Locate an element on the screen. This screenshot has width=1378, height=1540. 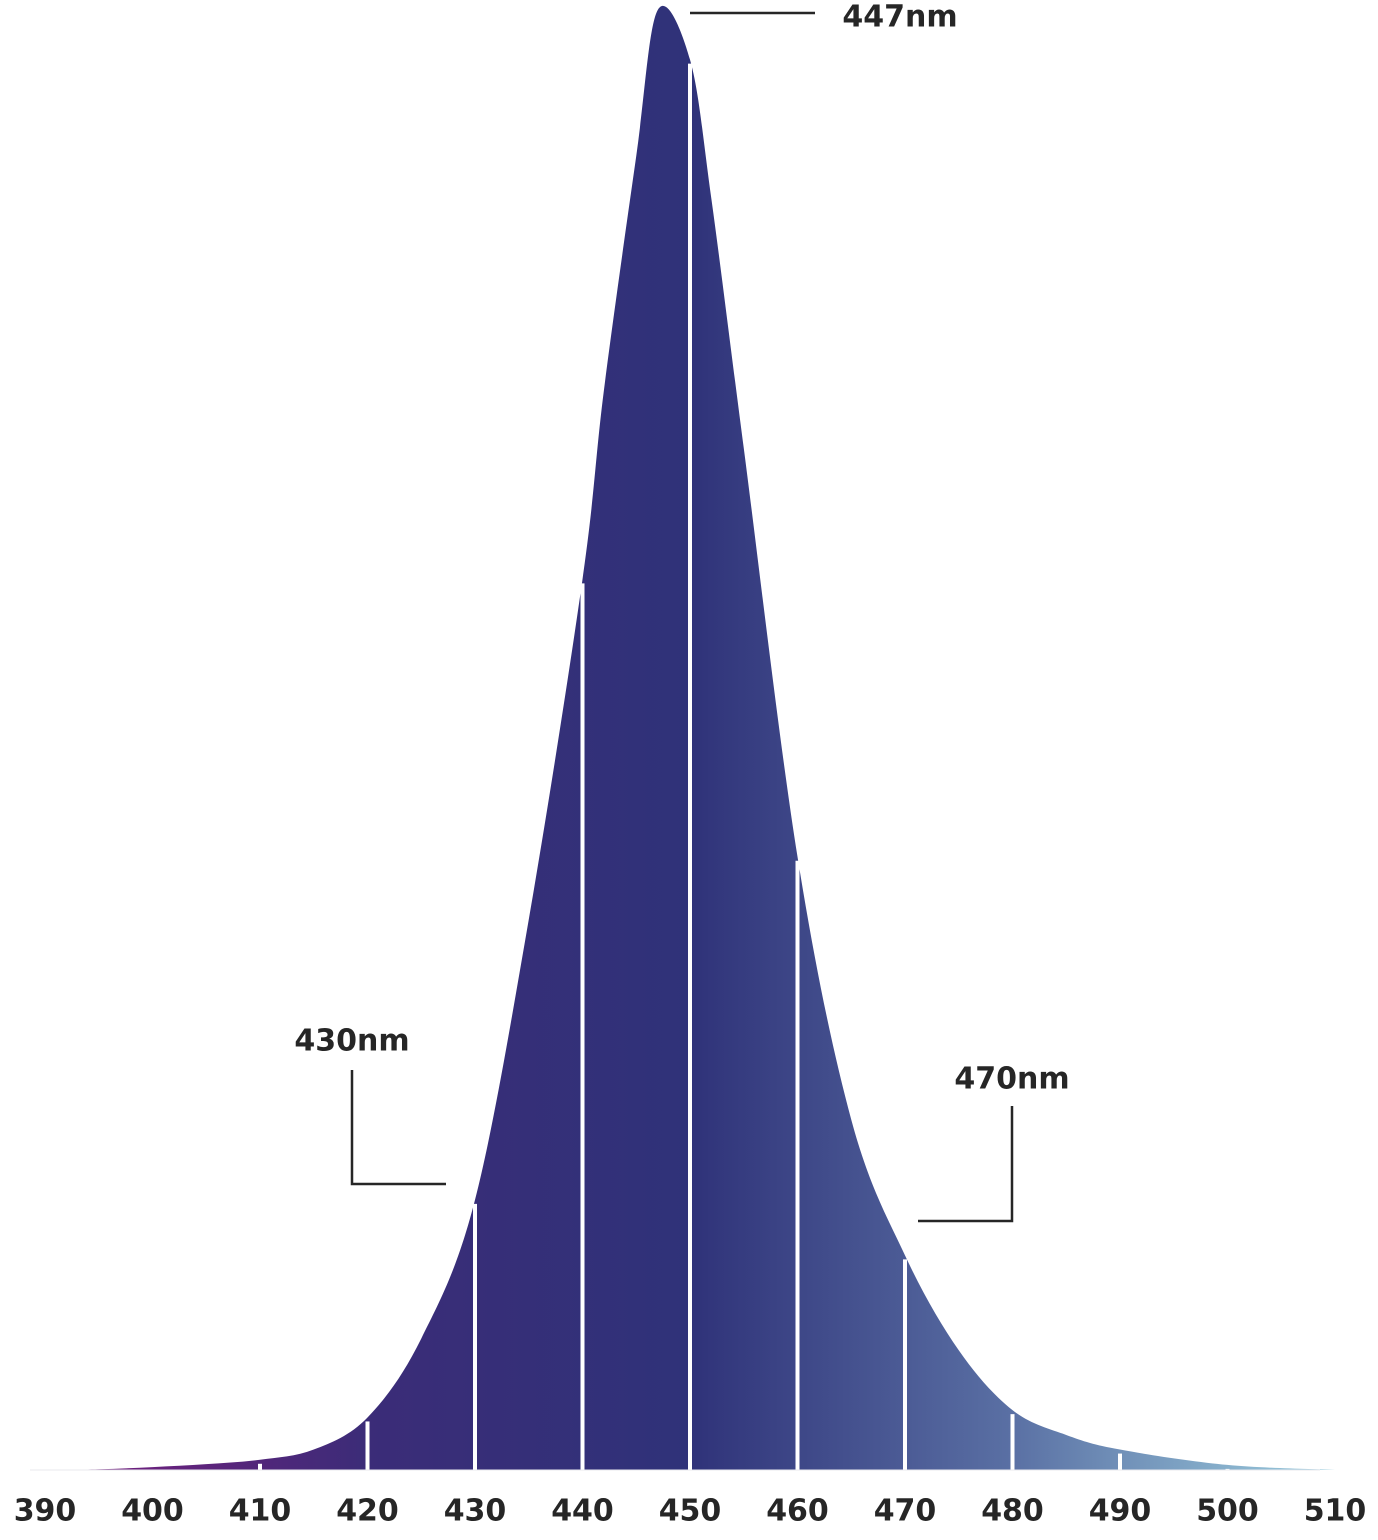
x-tick-label: 390 is located at coordinates (45, 1511).